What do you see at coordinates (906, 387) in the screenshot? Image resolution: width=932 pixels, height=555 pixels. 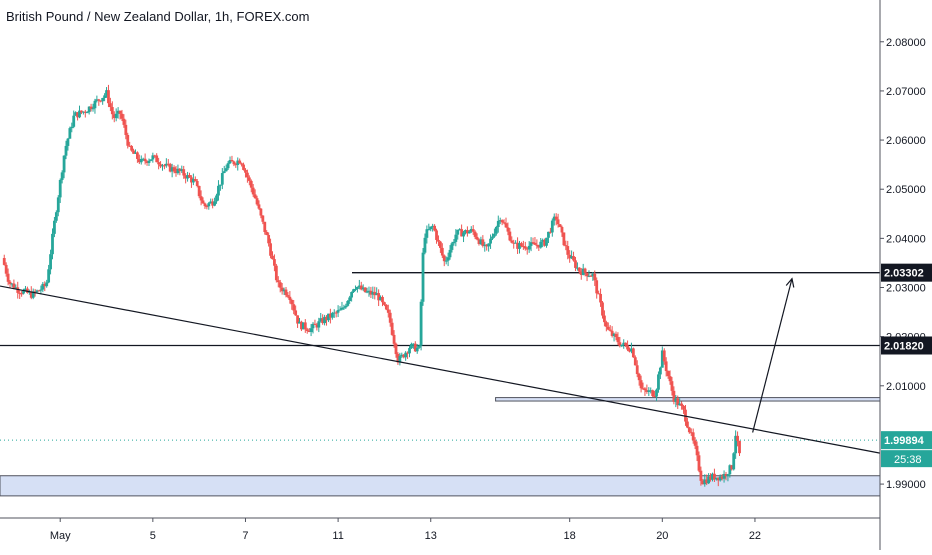 I see `price-tick-label-7: 2.01000` at bounding box center [906, 387].